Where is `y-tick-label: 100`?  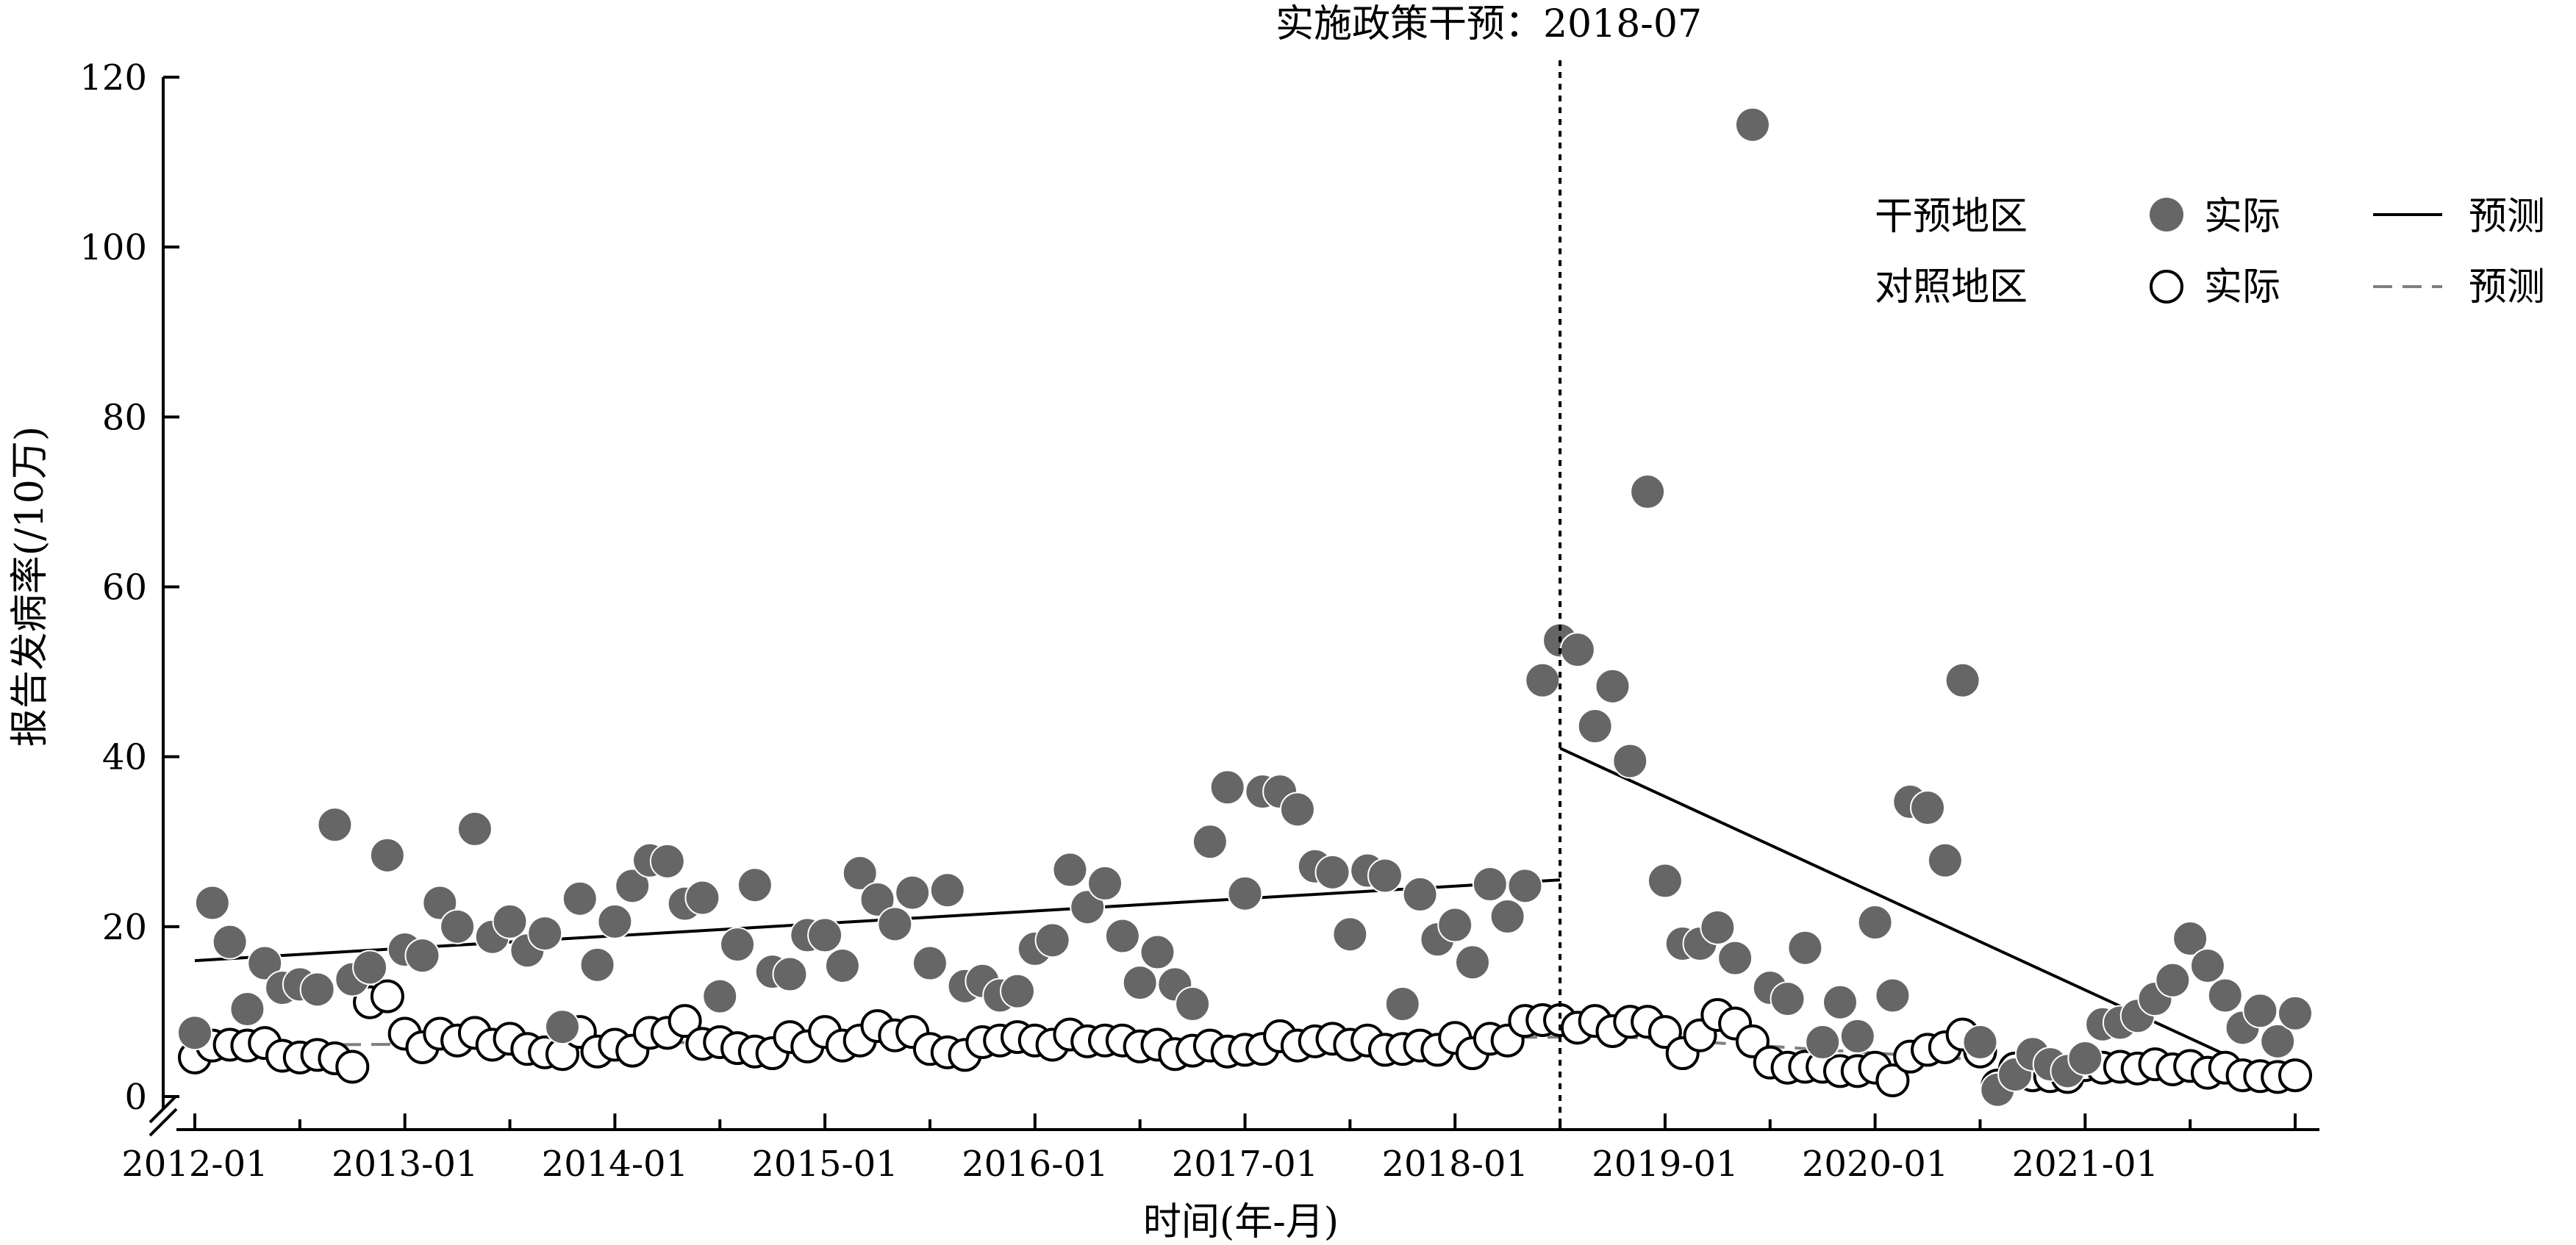
y-tick-label: 100 is located at coordinates (113, 247).